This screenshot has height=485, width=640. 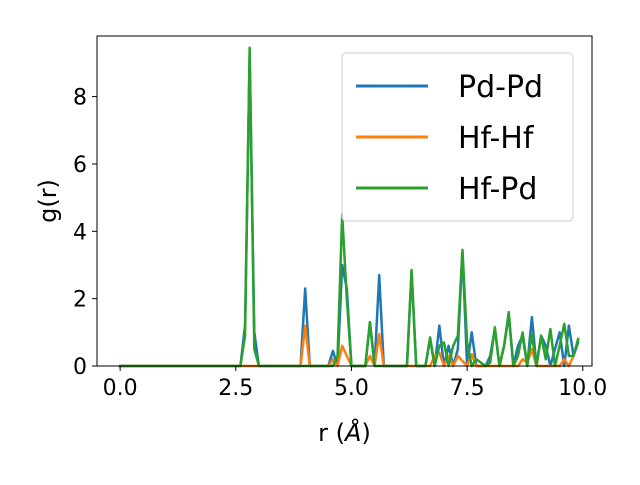 What do you see at coordinates (80, 98) in the screenshot?
I see `y-tick-label: 8` at bounding box center [80, 98].